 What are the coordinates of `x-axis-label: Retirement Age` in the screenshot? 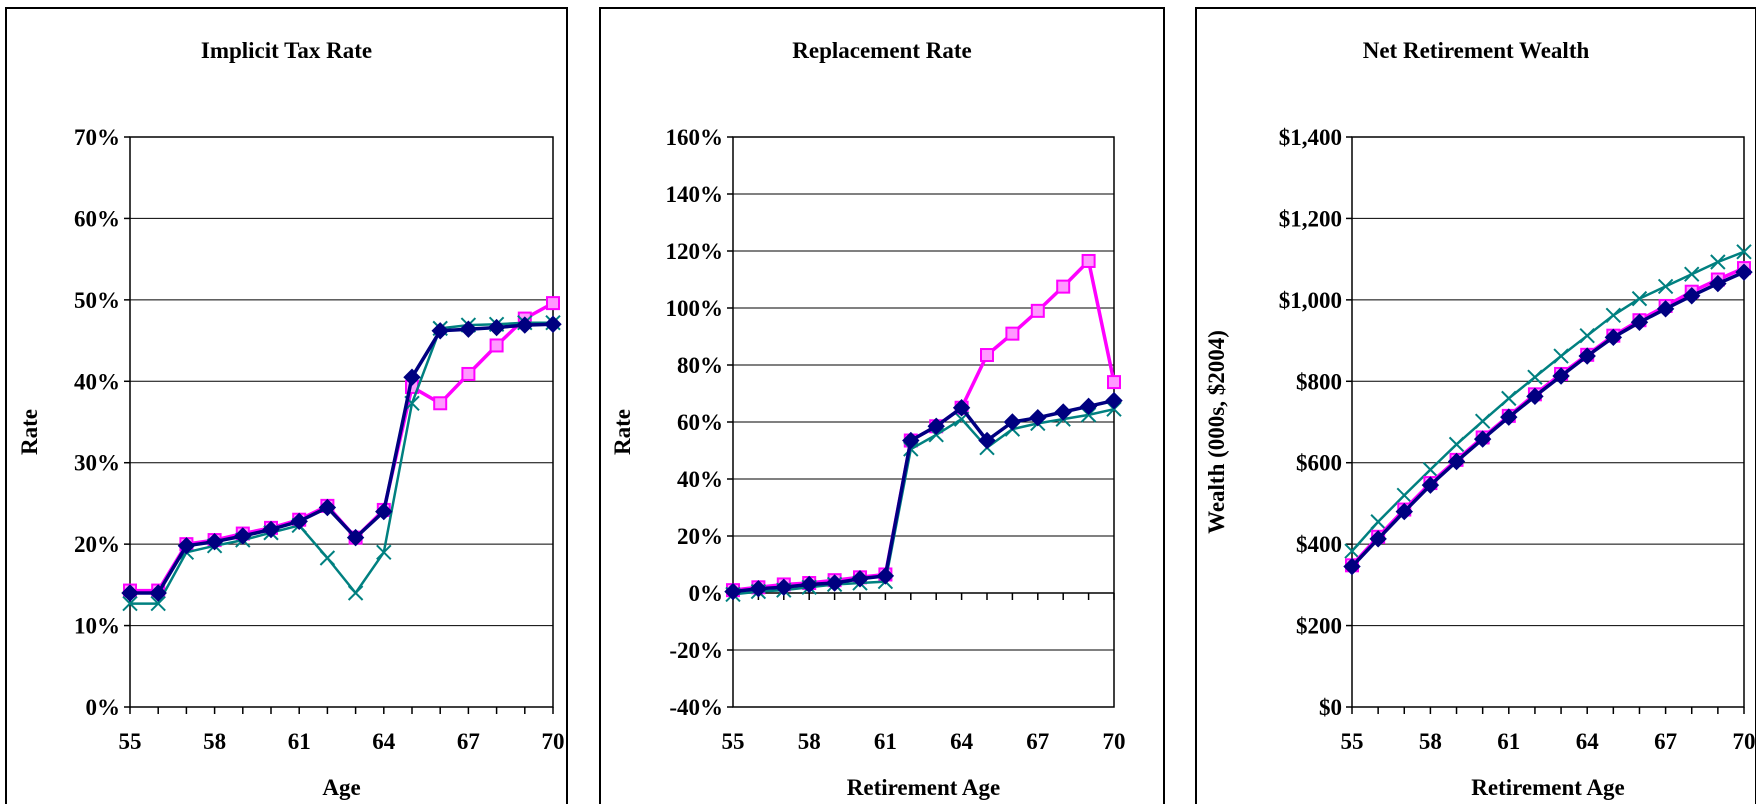 It's located at (924, 787).